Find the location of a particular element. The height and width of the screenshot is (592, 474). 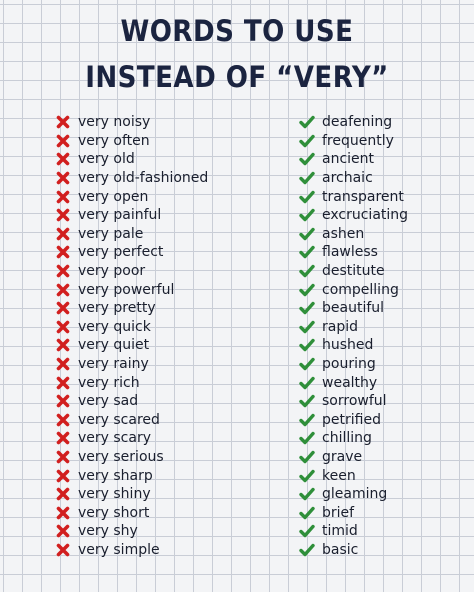

better-word-item: timid is located at coordinates (353, 531).